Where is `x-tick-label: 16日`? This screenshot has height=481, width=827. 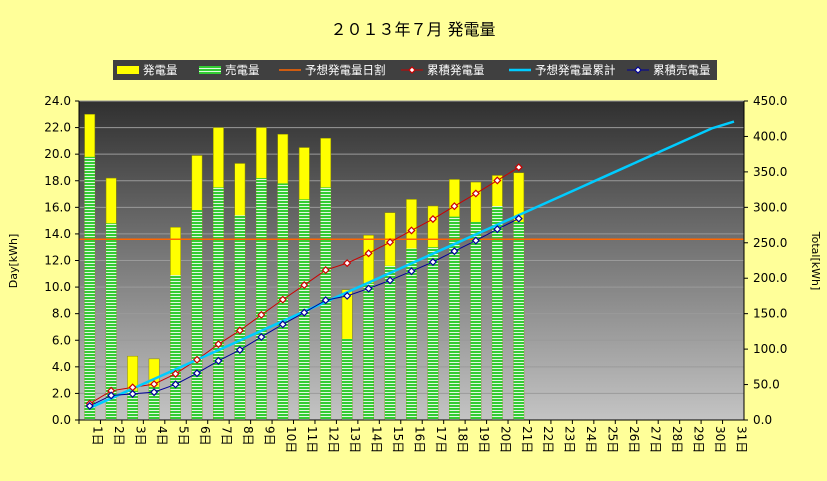
x-tick-label: 16日 is located at coordinates (420, 439).